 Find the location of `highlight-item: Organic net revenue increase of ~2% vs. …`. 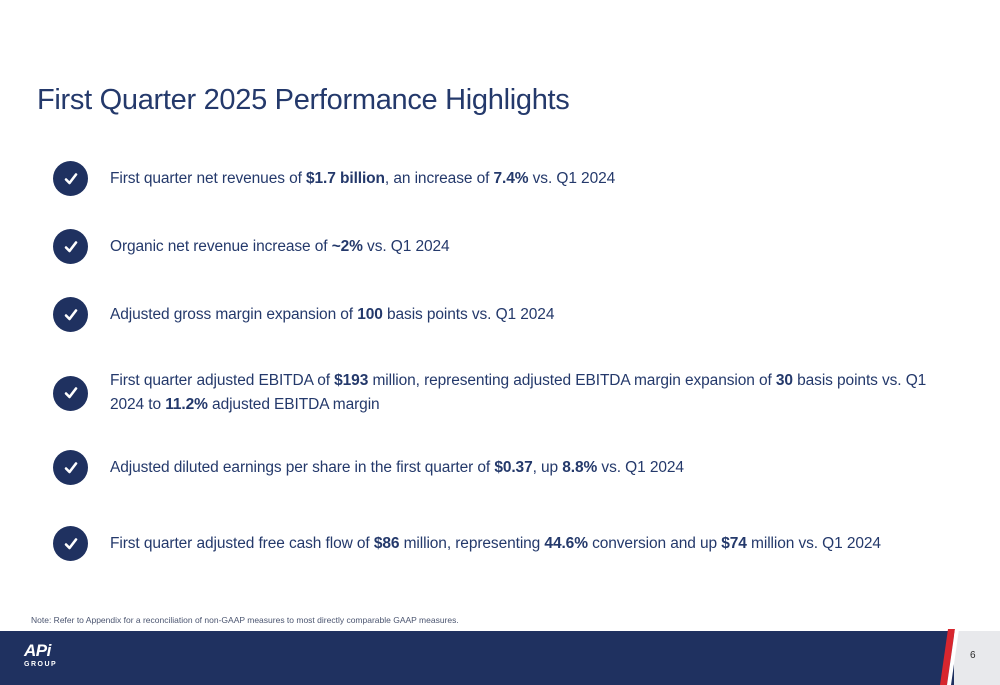

highlight-item: Organic net revenue increase of ~2% vs. … is located at coordinates (251, 246).